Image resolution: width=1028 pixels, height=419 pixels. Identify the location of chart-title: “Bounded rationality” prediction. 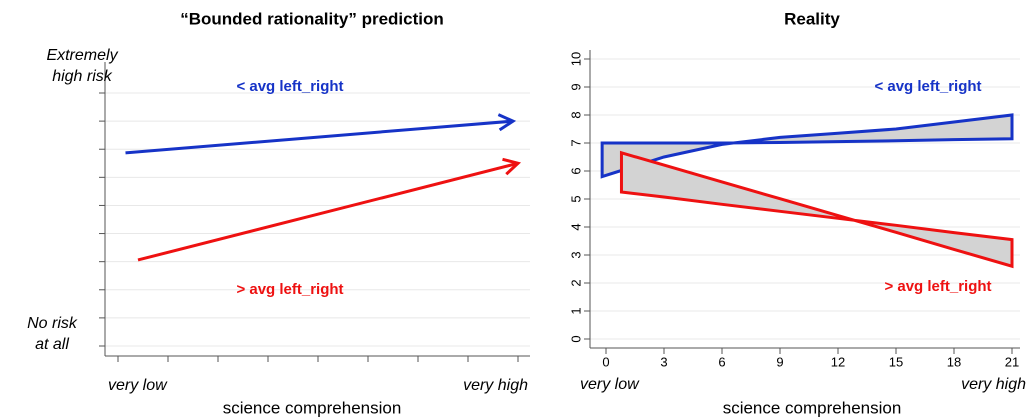
(312, 18).